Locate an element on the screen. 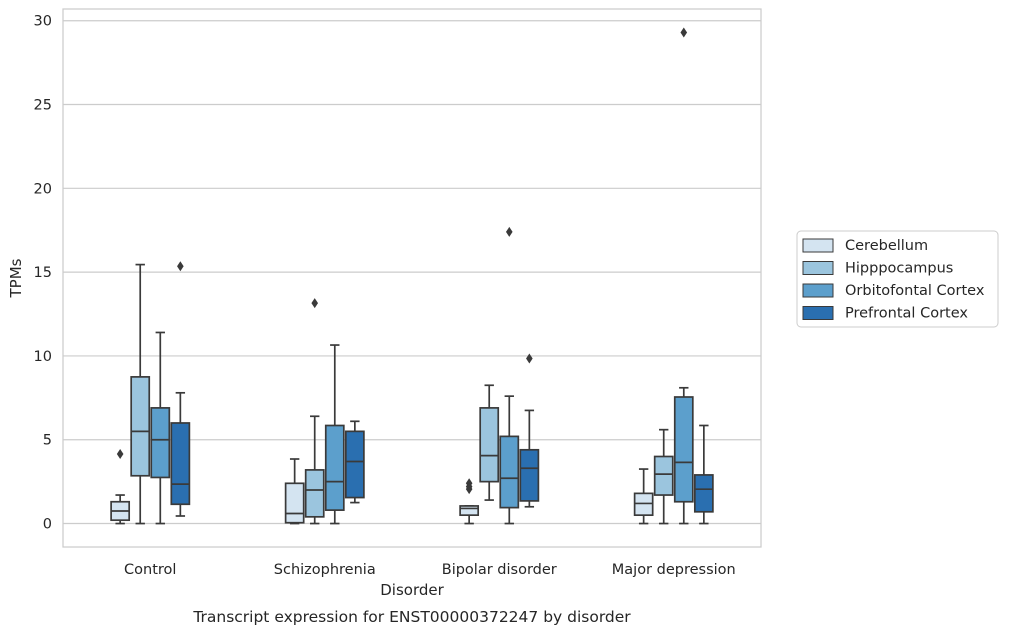  x-tick-label: Bipolar disorder is located at coordinates (499, 570).